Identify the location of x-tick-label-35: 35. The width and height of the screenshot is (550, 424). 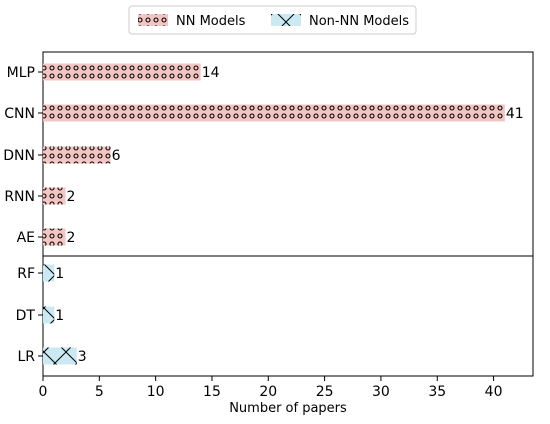
(437, 392).